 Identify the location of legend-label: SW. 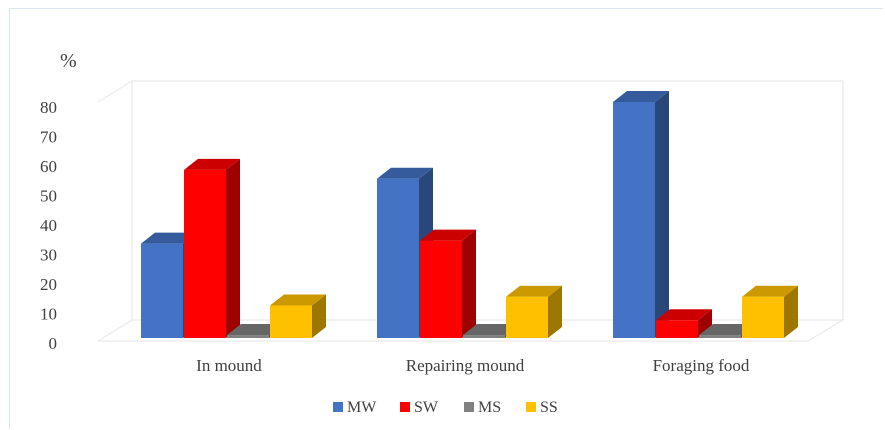
(426, 407).